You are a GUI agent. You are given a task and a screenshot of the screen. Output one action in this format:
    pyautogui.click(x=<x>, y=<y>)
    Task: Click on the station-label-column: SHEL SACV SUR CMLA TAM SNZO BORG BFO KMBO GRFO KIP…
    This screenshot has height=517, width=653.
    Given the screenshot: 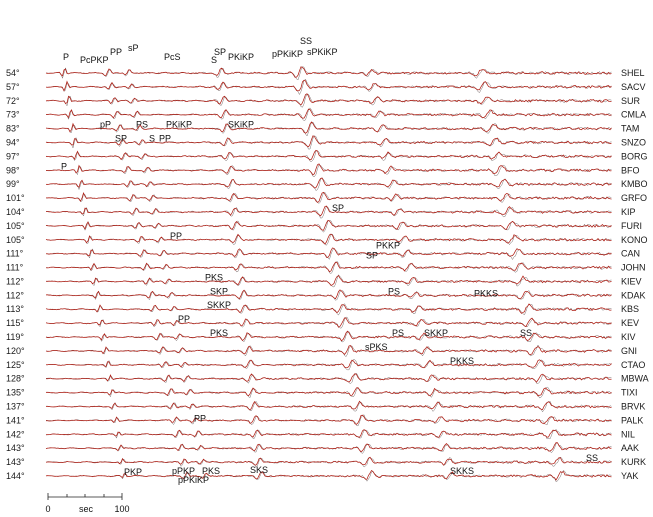 What is the action you would take?
    pyautogui.click(x=635, y=274)
    